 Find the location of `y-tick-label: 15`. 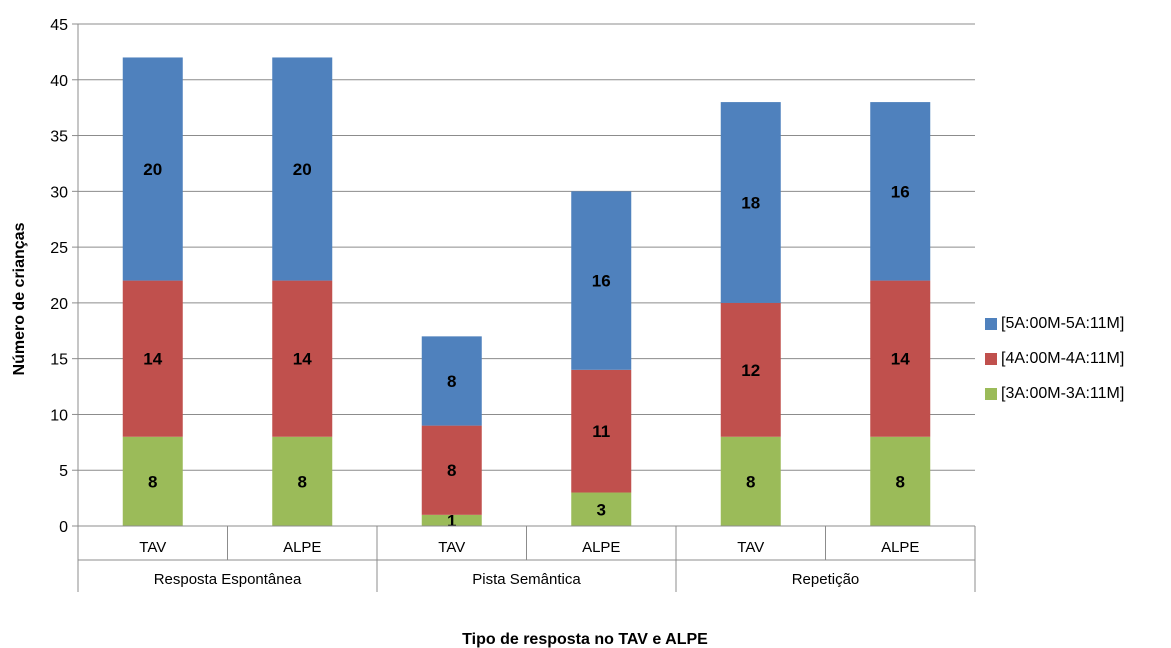

y-tick-label: 15 is located at coordinates (59, 360).